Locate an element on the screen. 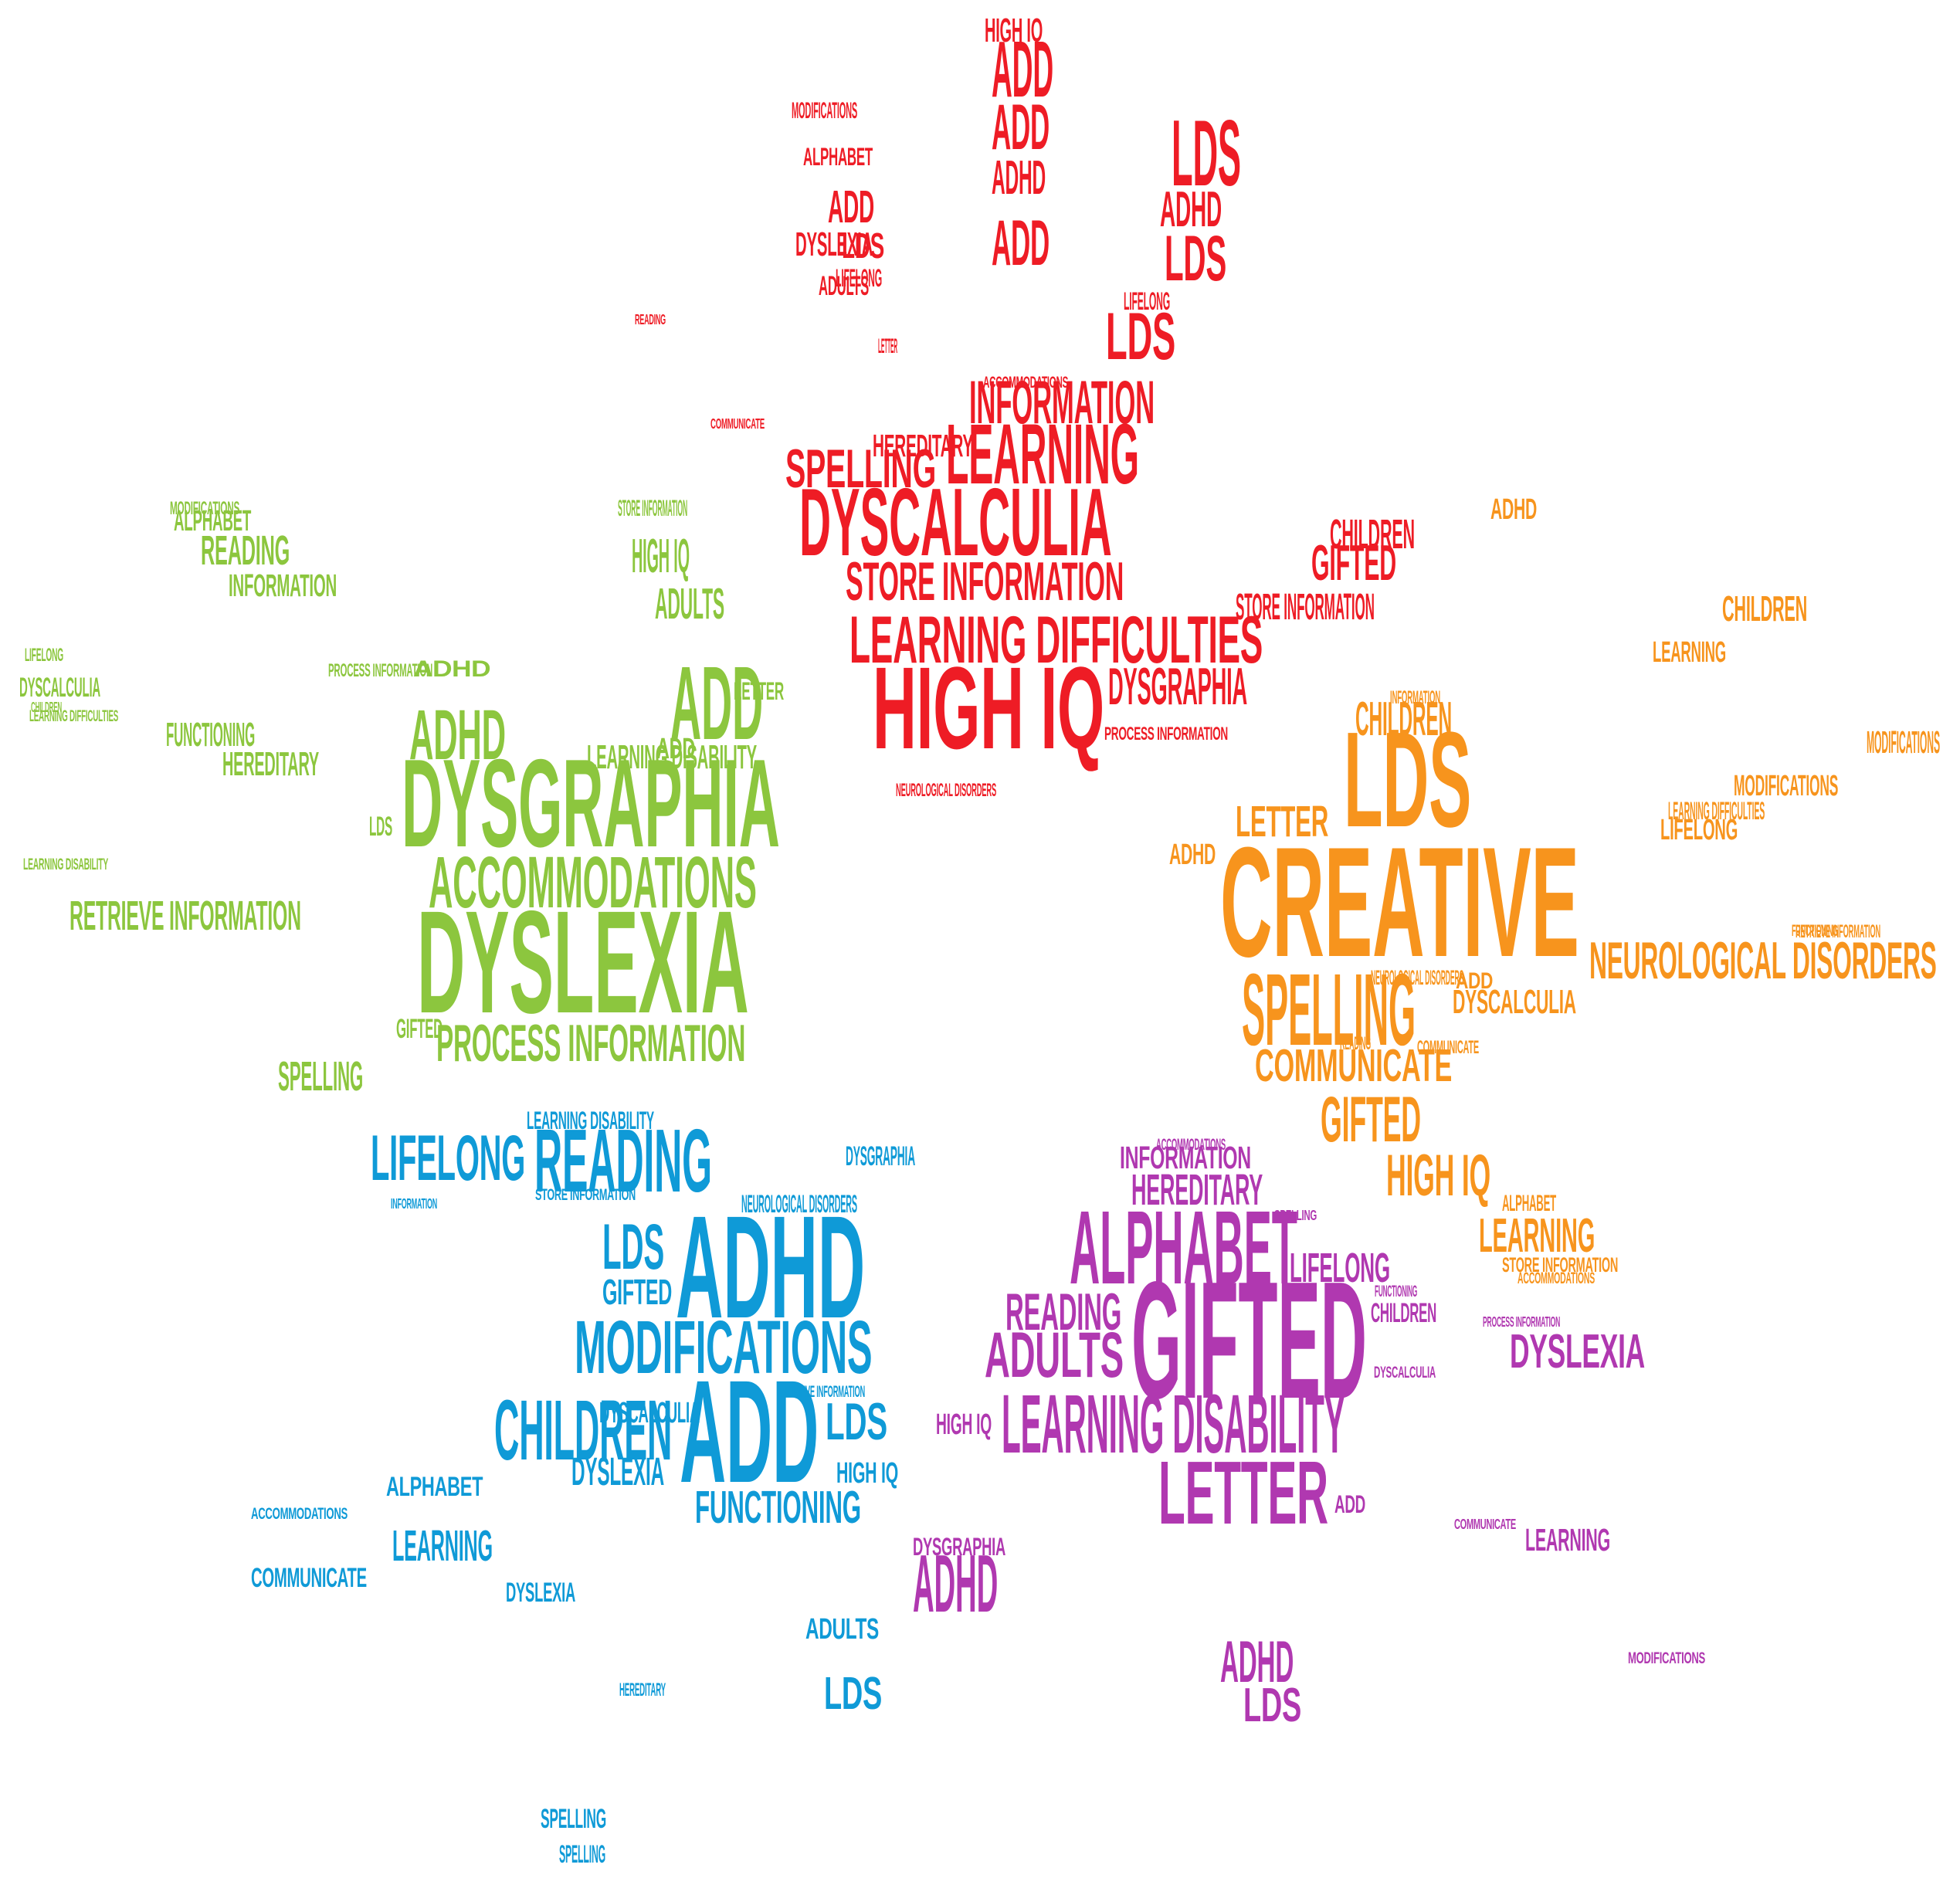 Image resolution: width=1960 pixels, height=1895 pixels. purple-hand-word: HIGH IQ is located at coordinates (964, 1425).